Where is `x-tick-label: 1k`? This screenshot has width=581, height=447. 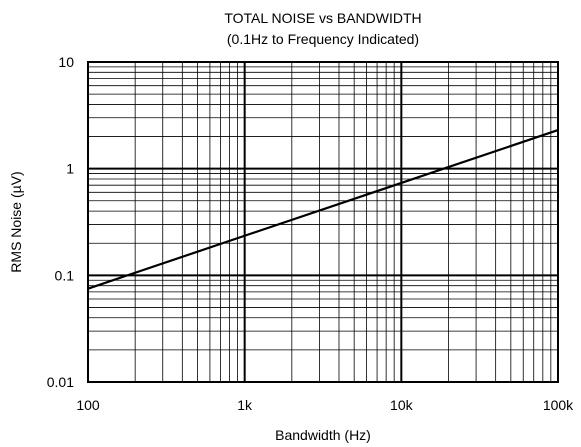
x-tick-label: 1k is located at coordinates (245, 405).